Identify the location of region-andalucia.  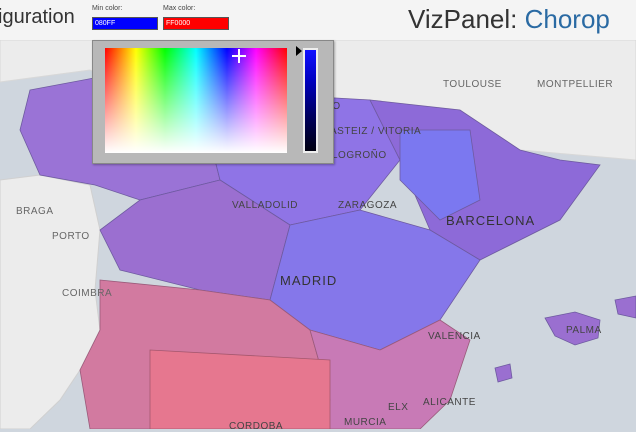
(240, 389).